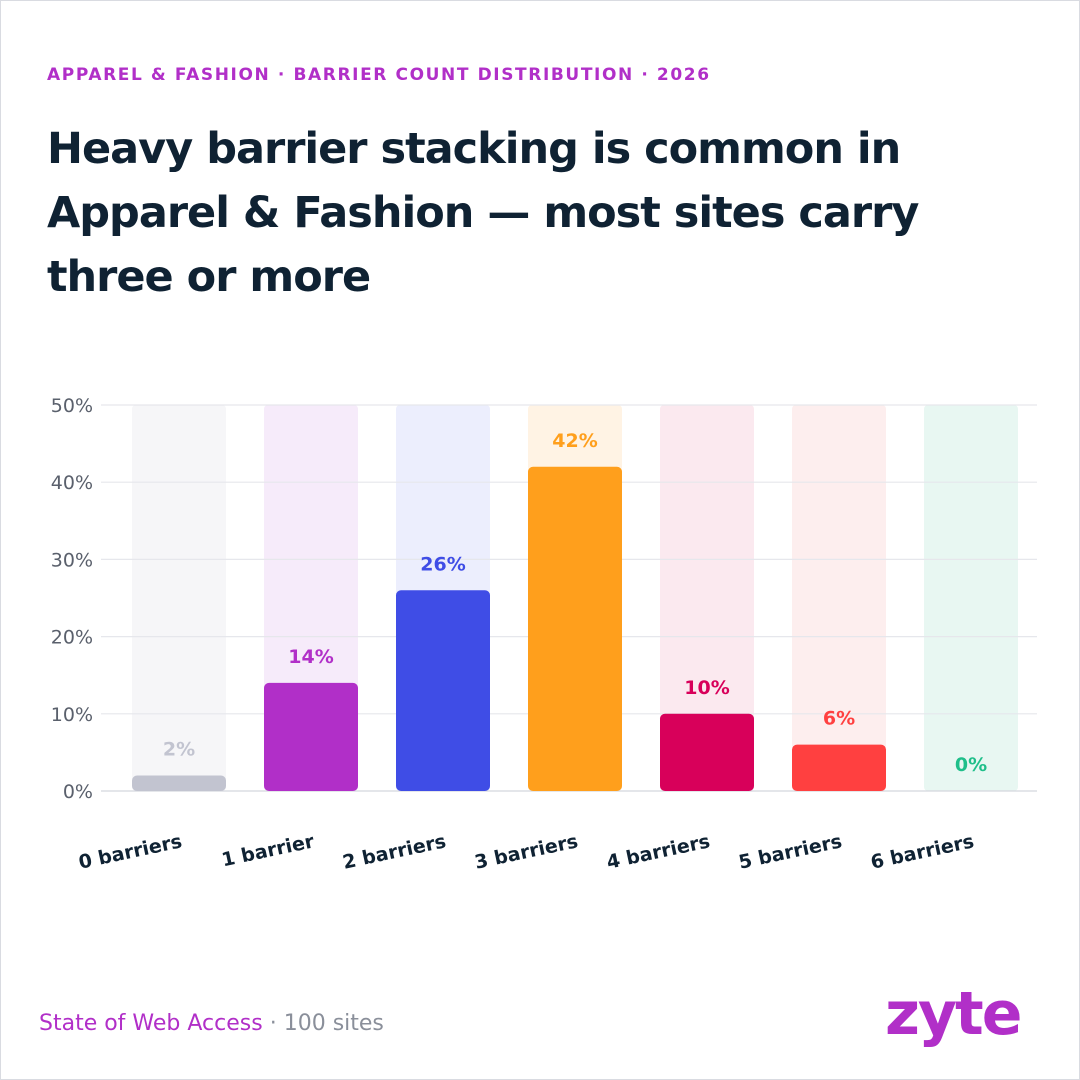 The width and height of the screenshot is (1080, 1080). What do you see at coordinates (333, 1023) in the screenshot?
I see `sample-size: 100 sites` at bounding box center [333, 1023].